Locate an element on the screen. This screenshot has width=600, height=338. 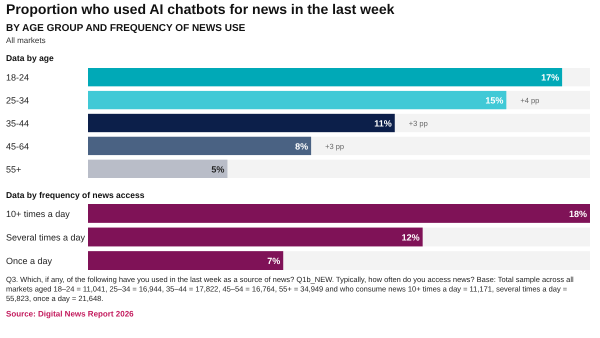
y-tick-label: 18-24 is located at coordinates (18, 77).